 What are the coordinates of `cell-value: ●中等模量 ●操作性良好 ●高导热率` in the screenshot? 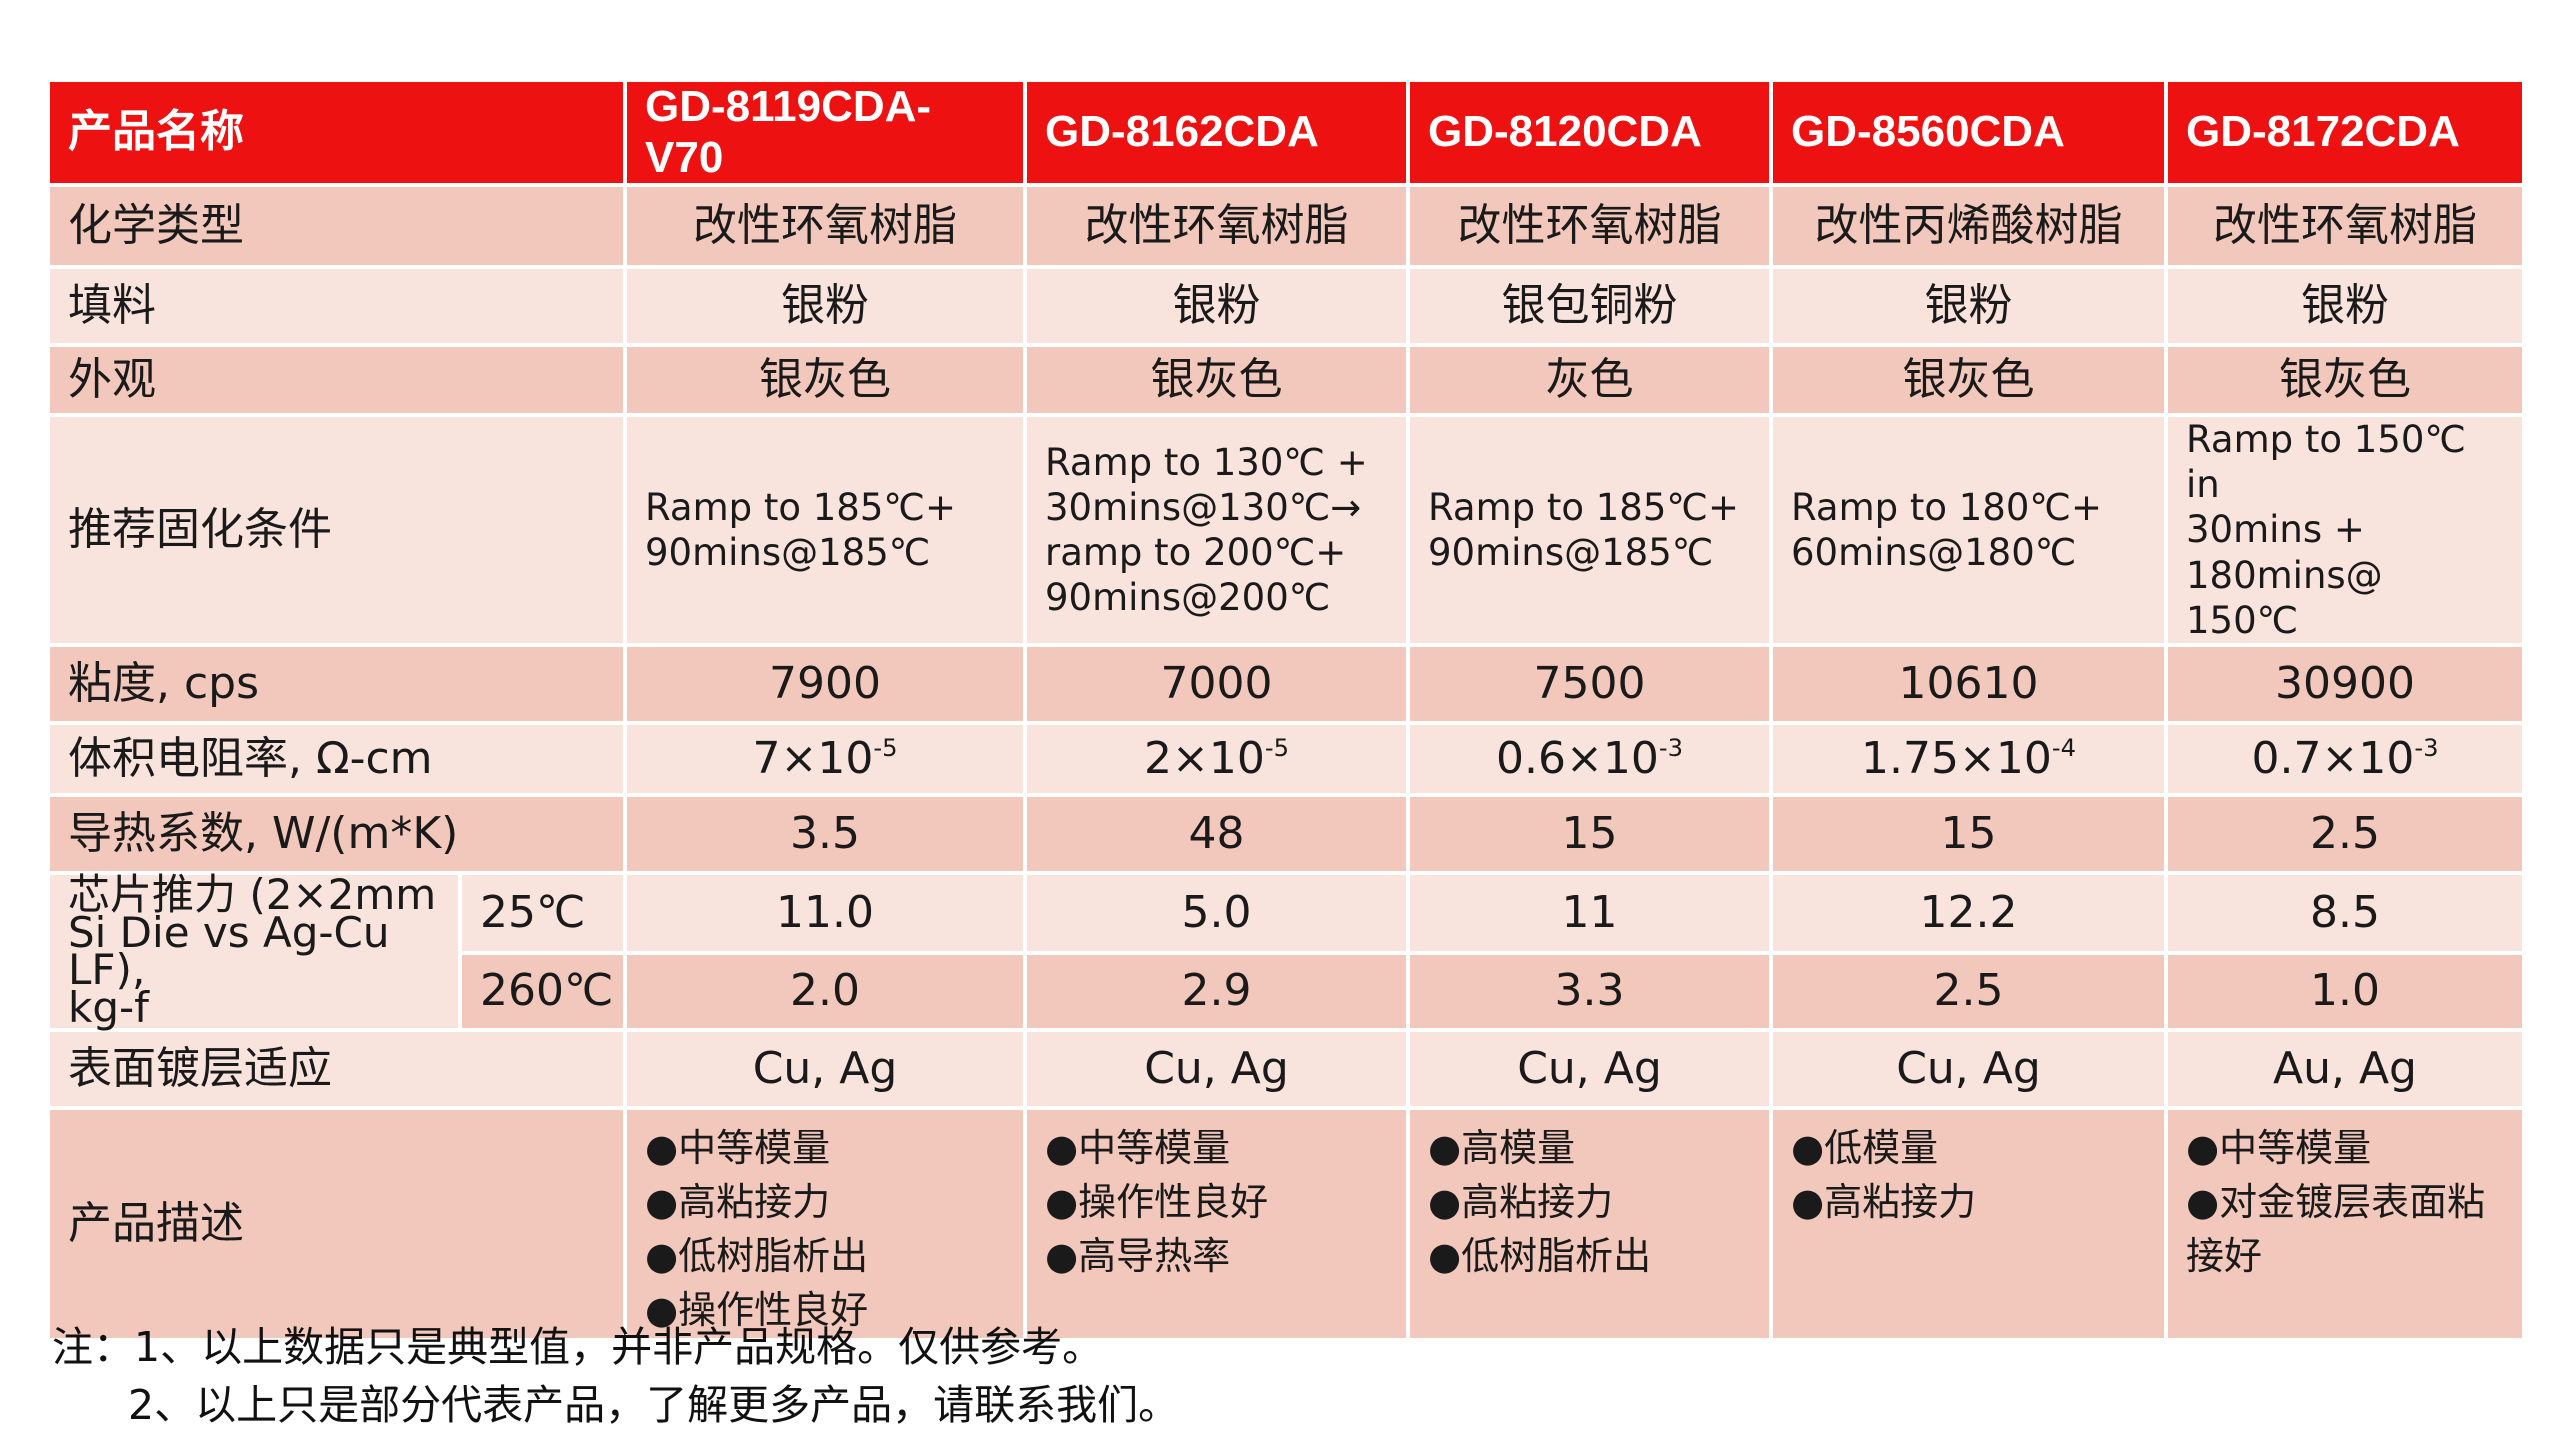 It's located at (1216, 1223).